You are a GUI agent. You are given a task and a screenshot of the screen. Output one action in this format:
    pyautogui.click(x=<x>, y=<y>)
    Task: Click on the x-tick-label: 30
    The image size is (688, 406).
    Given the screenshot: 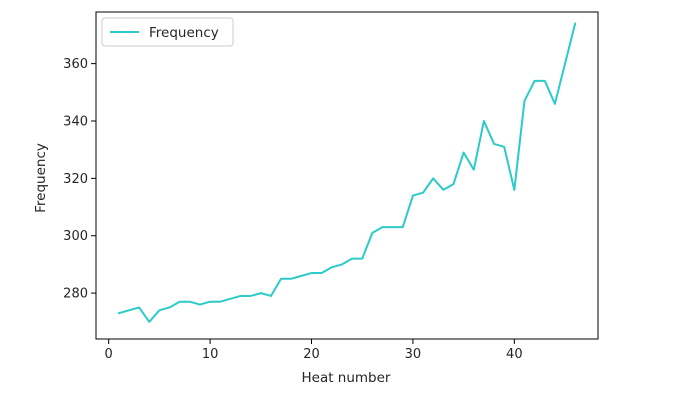 What is the action you would take?
    pyautogui.click(x=413, y=354)
    